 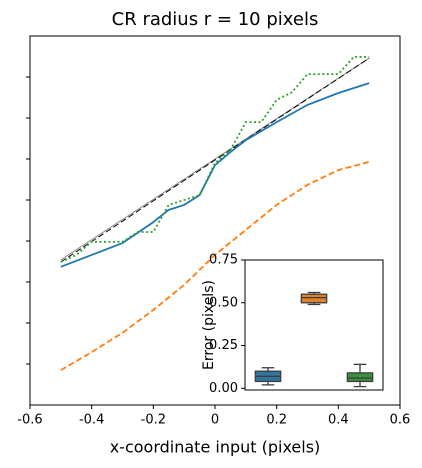 What do you see at coordinates (215, 19) in the screenshot?
I see `chart-title: CR radius r = 10 pixels` at bounding box center [215, 19].